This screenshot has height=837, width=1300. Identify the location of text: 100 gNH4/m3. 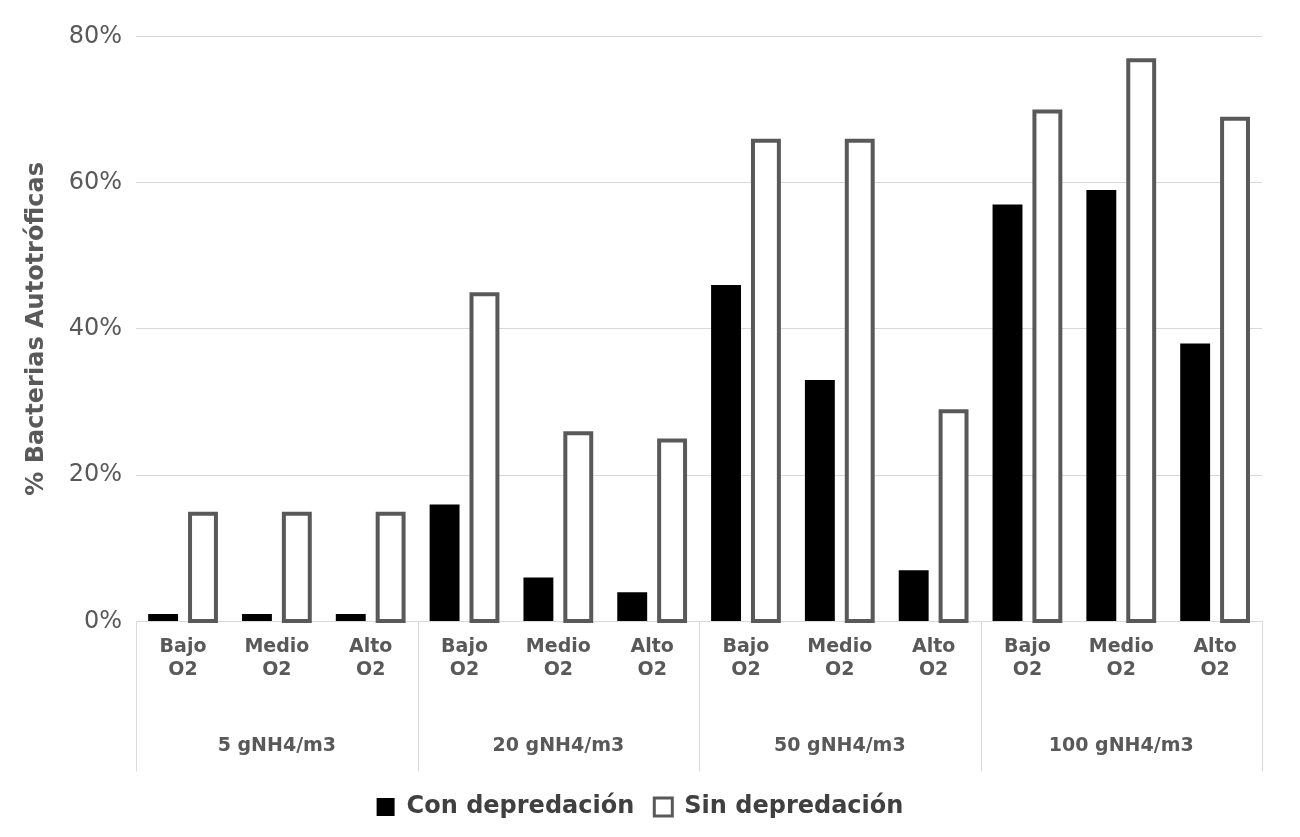
(1121, 744).